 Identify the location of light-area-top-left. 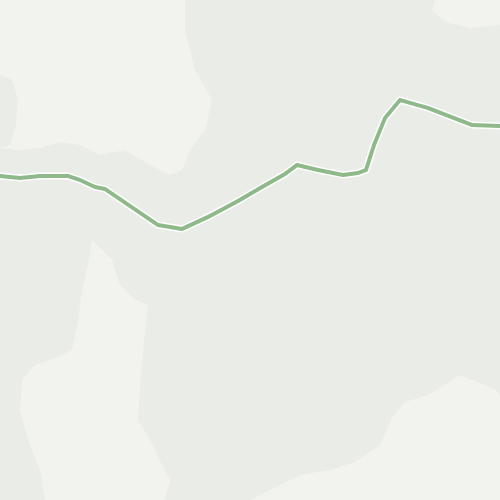
(106, 87).